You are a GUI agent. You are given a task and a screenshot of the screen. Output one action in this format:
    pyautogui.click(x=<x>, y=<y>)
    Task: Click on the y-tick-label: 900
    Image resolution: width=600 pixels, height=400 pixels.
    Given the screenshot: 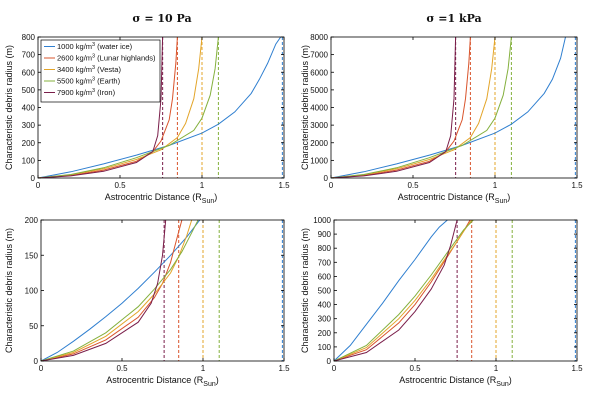 What is the action you would take?
    pyautogui.click(x=325, y=234)
    